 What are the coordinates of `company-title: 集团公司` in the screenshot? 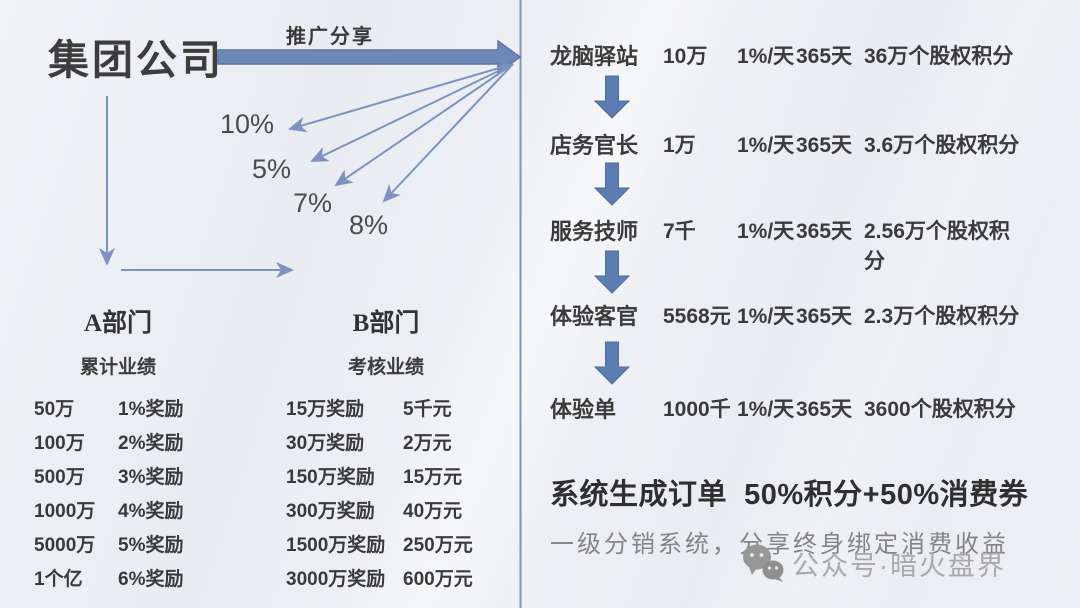 It's located at (136, 60).